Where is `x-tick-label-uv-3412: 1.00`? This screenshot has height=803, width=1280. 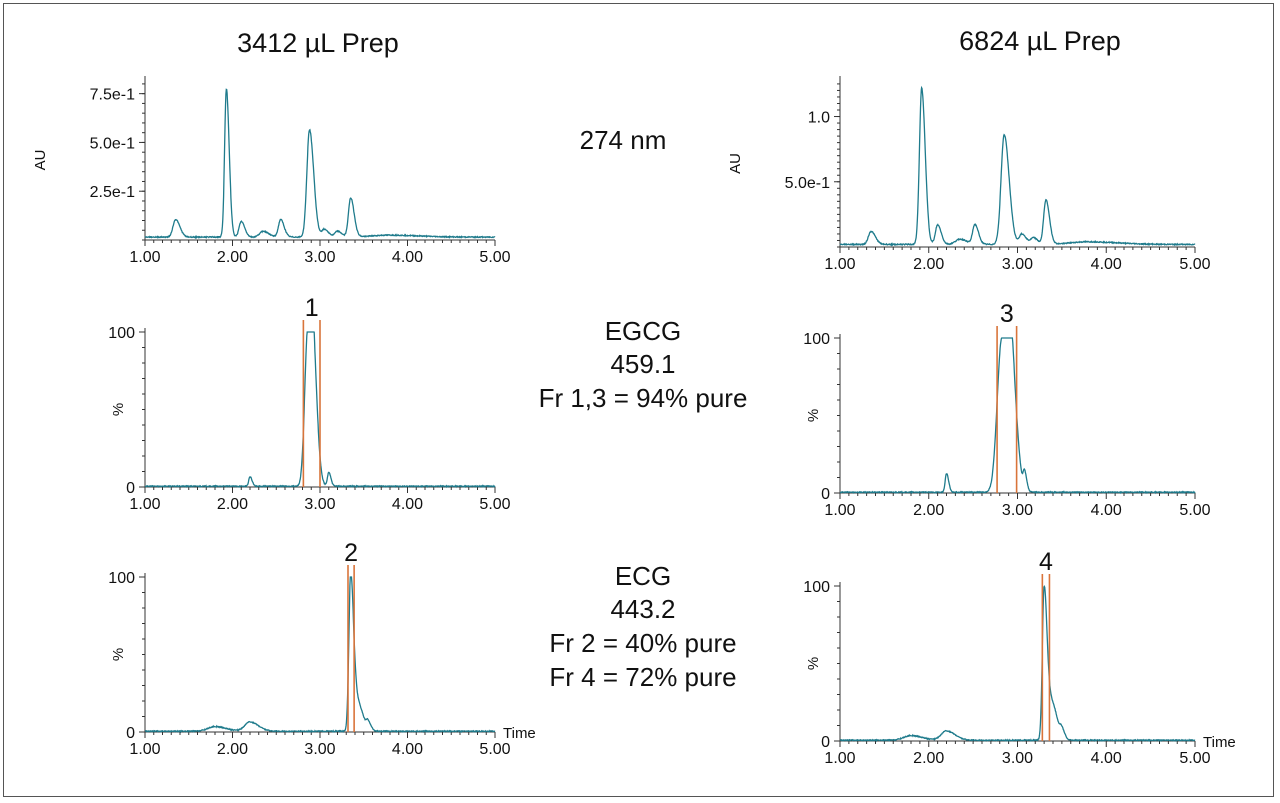
x-tick-label-uv-3412: 1.00 is located at coordinates (144, 257).